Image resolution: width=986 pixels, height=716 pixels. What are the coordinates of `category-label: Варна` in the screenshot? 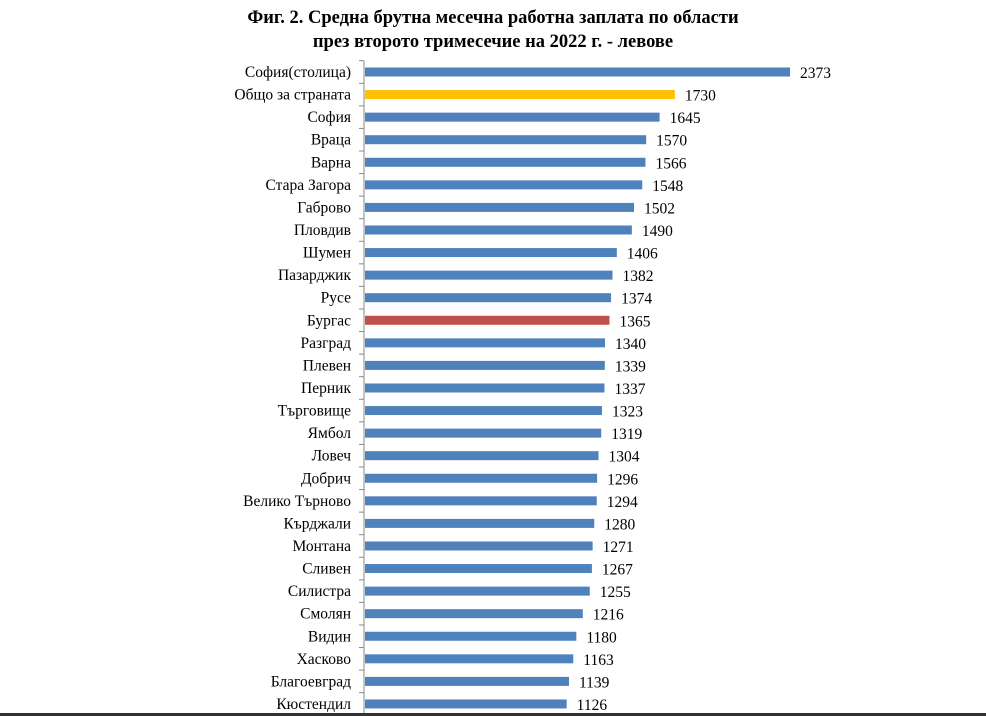 It's located at (331, 162).